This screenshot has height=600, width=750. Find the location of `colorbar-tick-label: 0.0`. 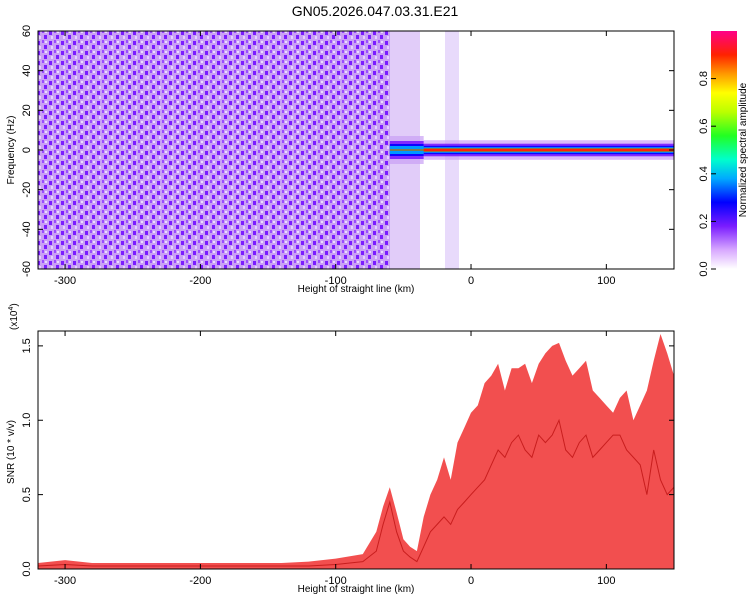

colorbar-tick-label: 0.0 is located at coordinates (704, 268).